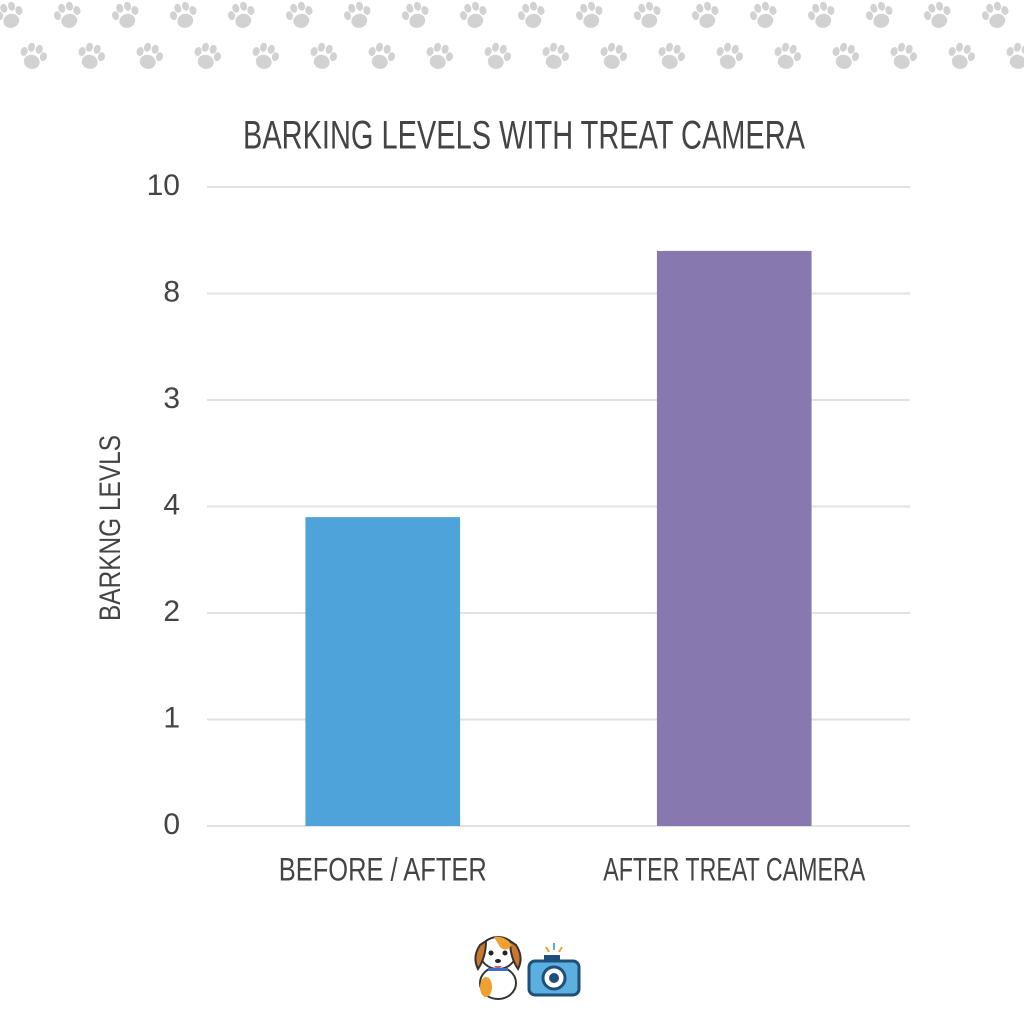 This screenshot has height=1024, width=1024. What do you see at coordinates (554, 970) in the screenshot?
I see `camera-icon` at bounding box center [554, 970].